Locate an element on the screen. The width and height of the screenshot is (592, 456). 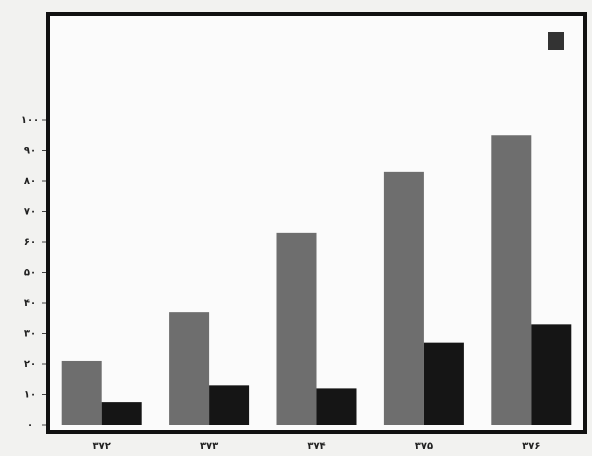
y-tick-label: ۷۰ is located at coordinates (30, 212).